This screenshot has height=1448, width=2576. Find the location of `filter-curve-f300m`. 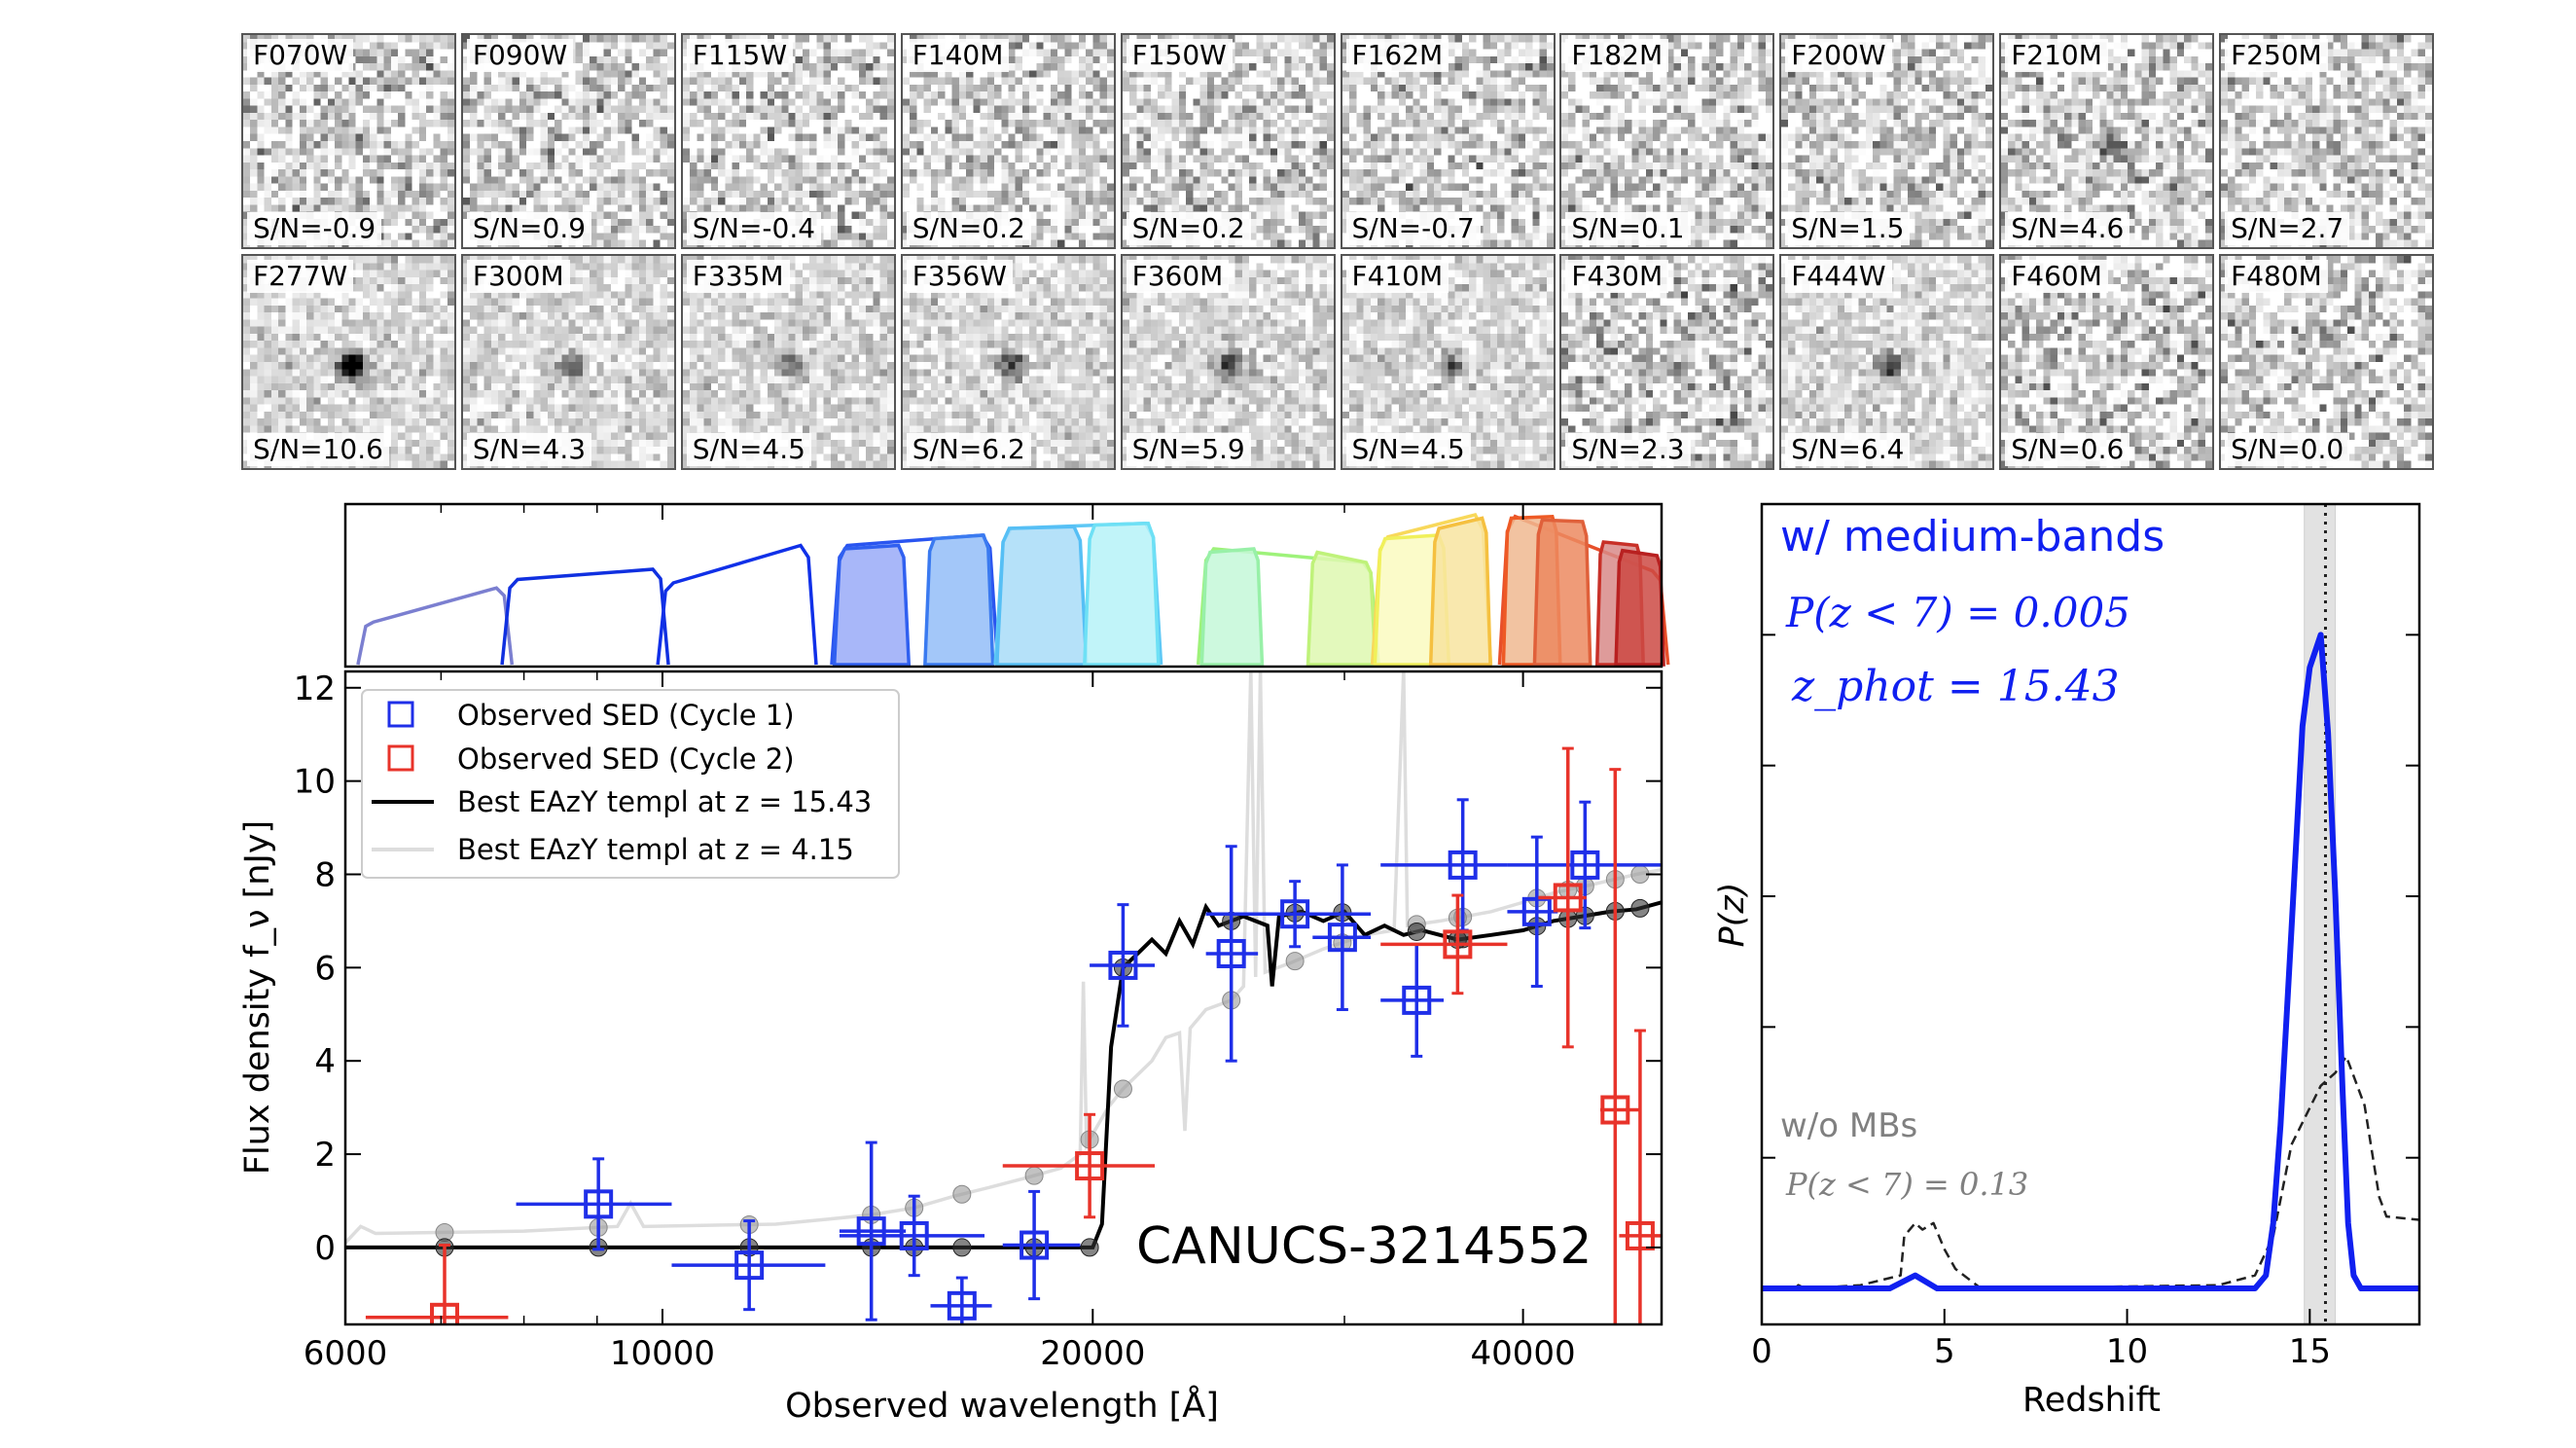

filter-curve-f300m is located at coordinates (1341, 609).